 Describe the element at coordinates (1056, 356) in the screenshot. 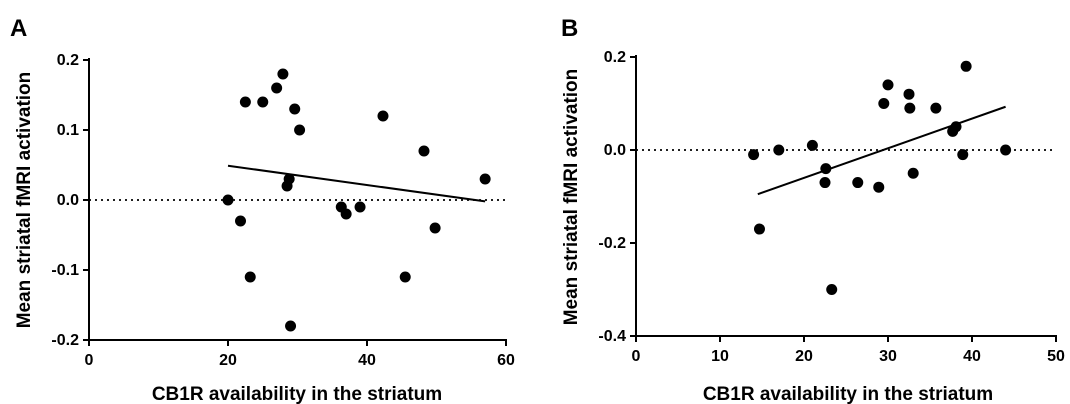

I see `x-tick-label: 50` at that location.